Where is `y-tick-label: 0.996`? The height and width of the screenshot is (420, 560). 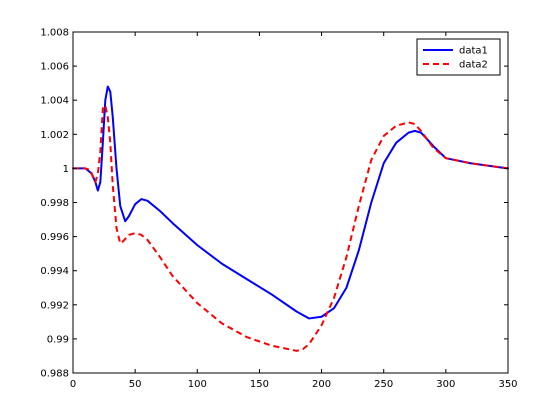 y-tick-label: 0.996 is located at coordinates (54, 237).